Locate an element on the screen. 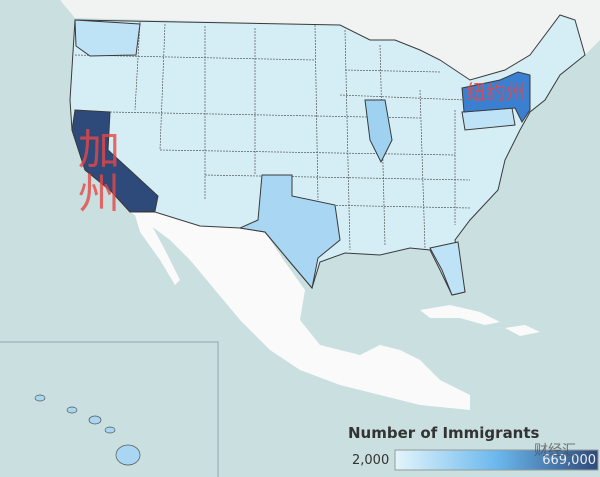 This screenshot has height=477, width=600. florida is located at coordinates (447, 268).